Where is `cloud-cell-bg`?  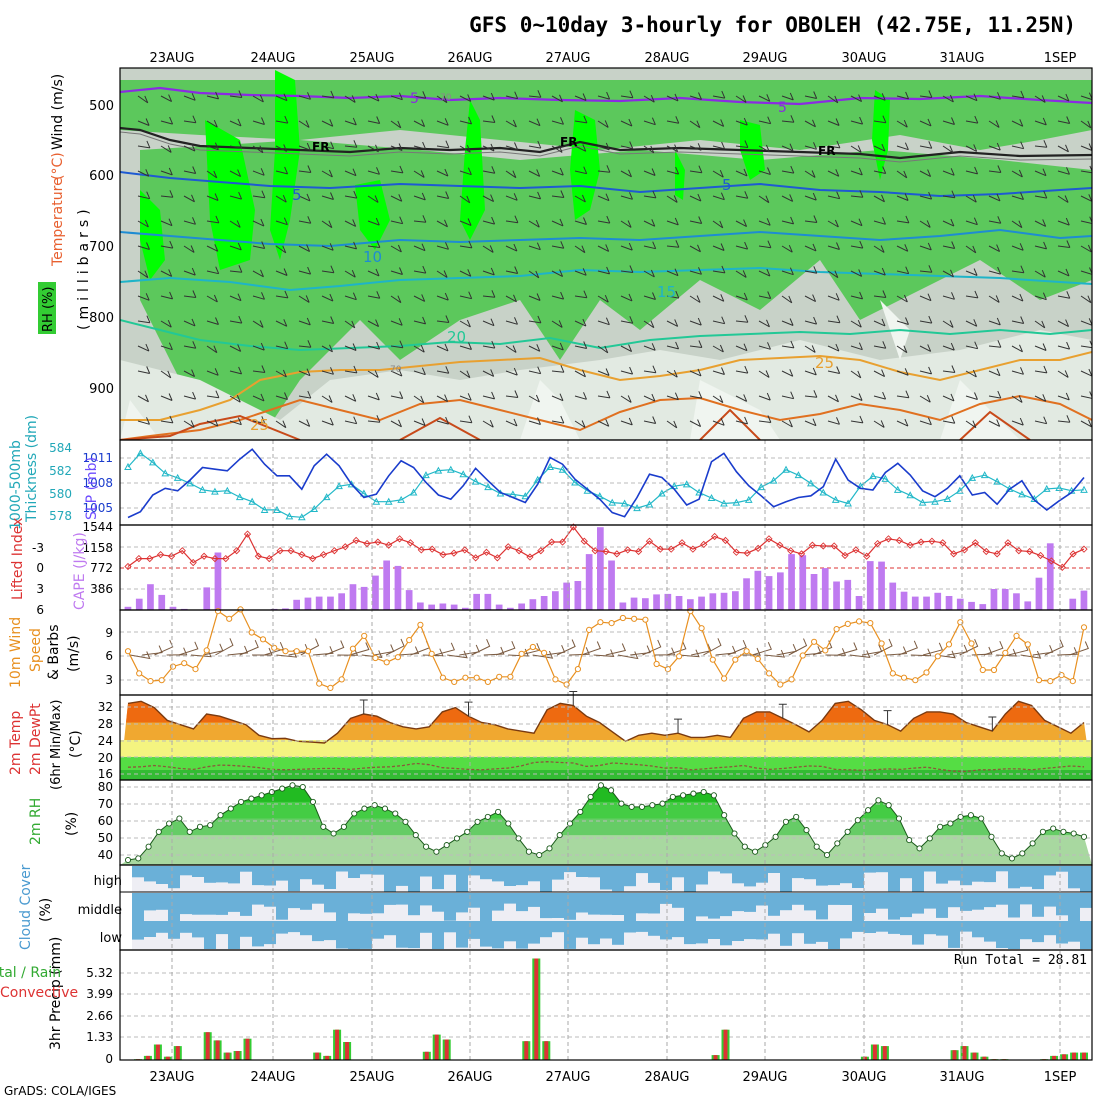
cloud-cell-bg is located at coordinates (246, 879).